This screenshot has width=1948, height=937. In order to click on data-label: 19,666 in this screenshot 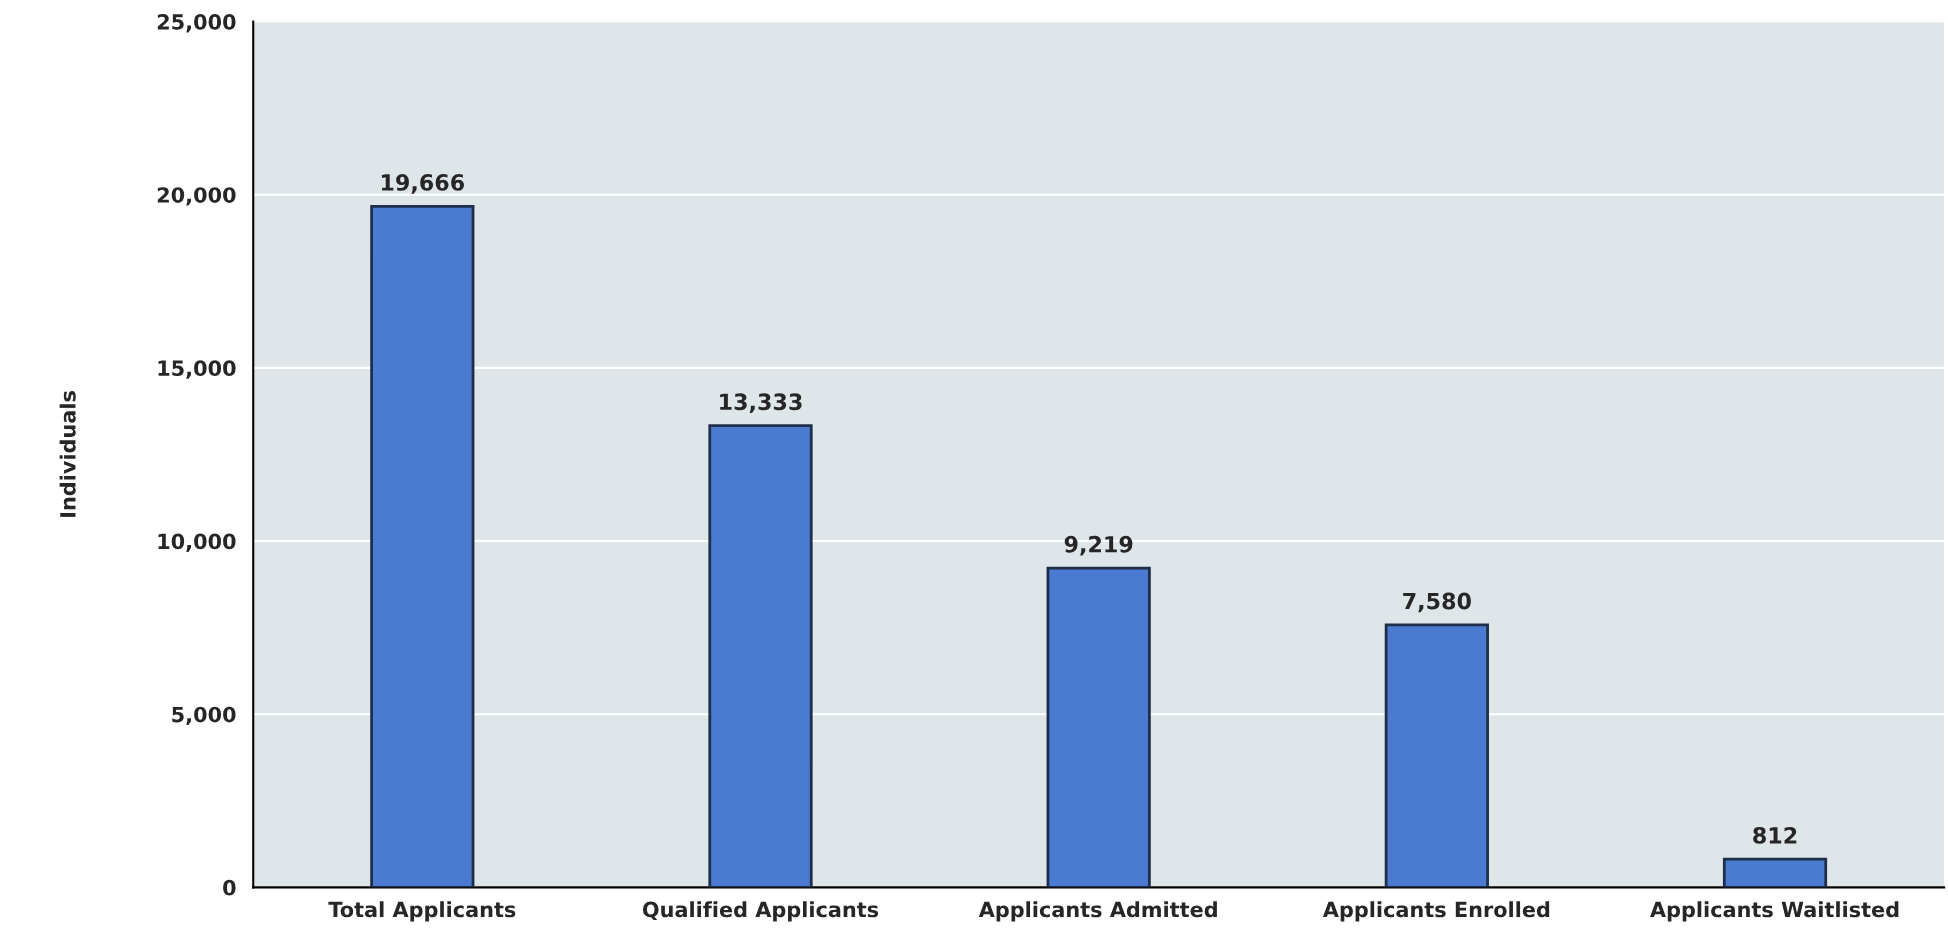, I will do `click(423, 184)`.